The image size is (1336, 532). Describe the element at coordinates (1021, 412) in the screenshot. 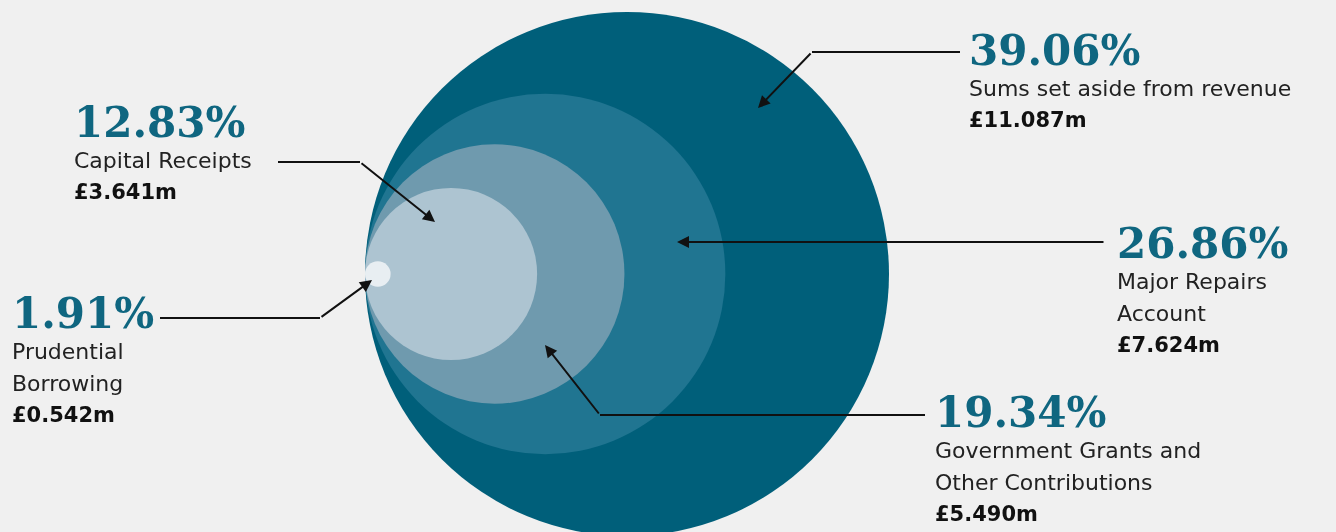

I see `data-label: 19.34%` at that location.